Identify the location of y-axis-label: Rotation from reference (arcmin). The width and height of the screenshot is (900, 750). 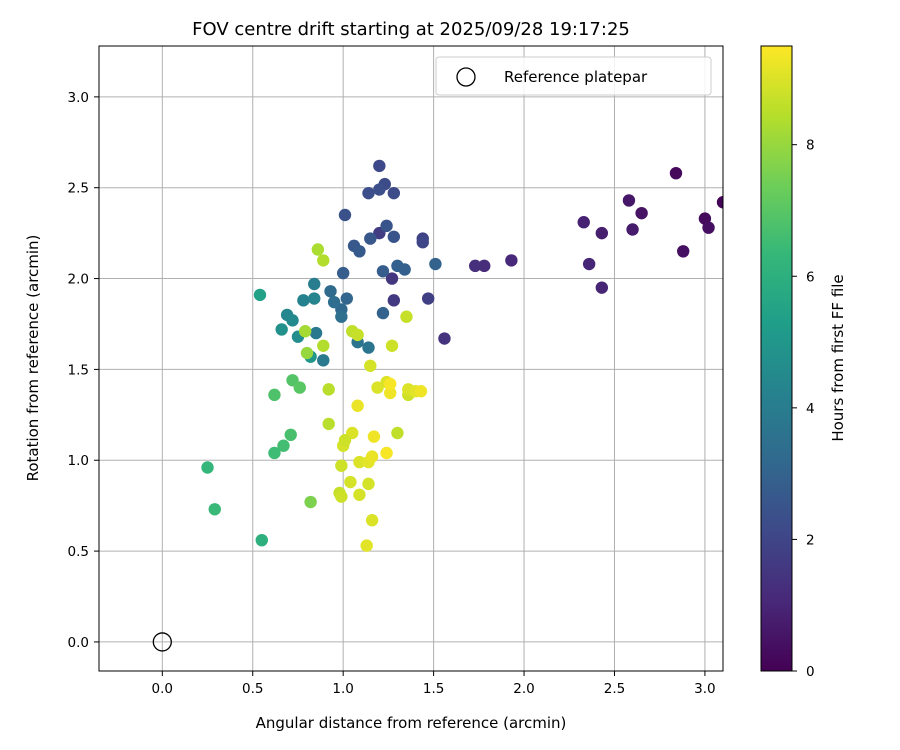
(33, 358).